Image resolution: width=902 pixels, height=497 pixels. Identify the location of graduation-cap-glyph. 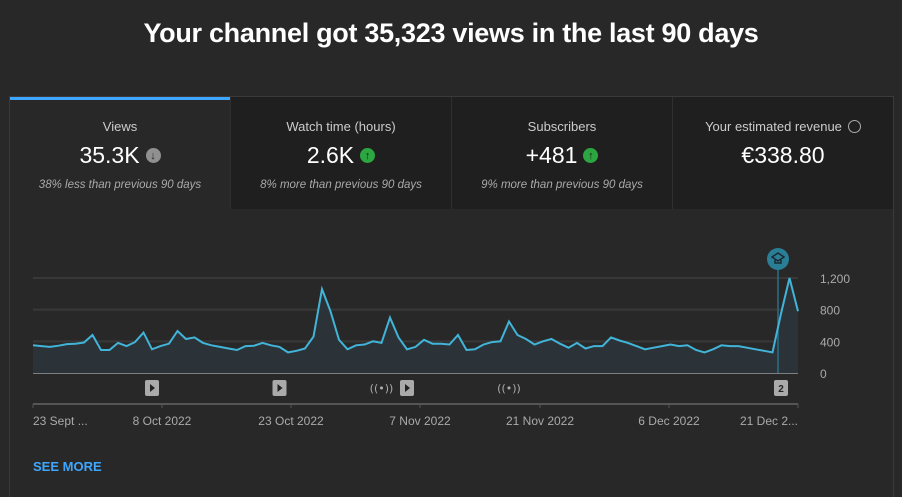
(778, 258).